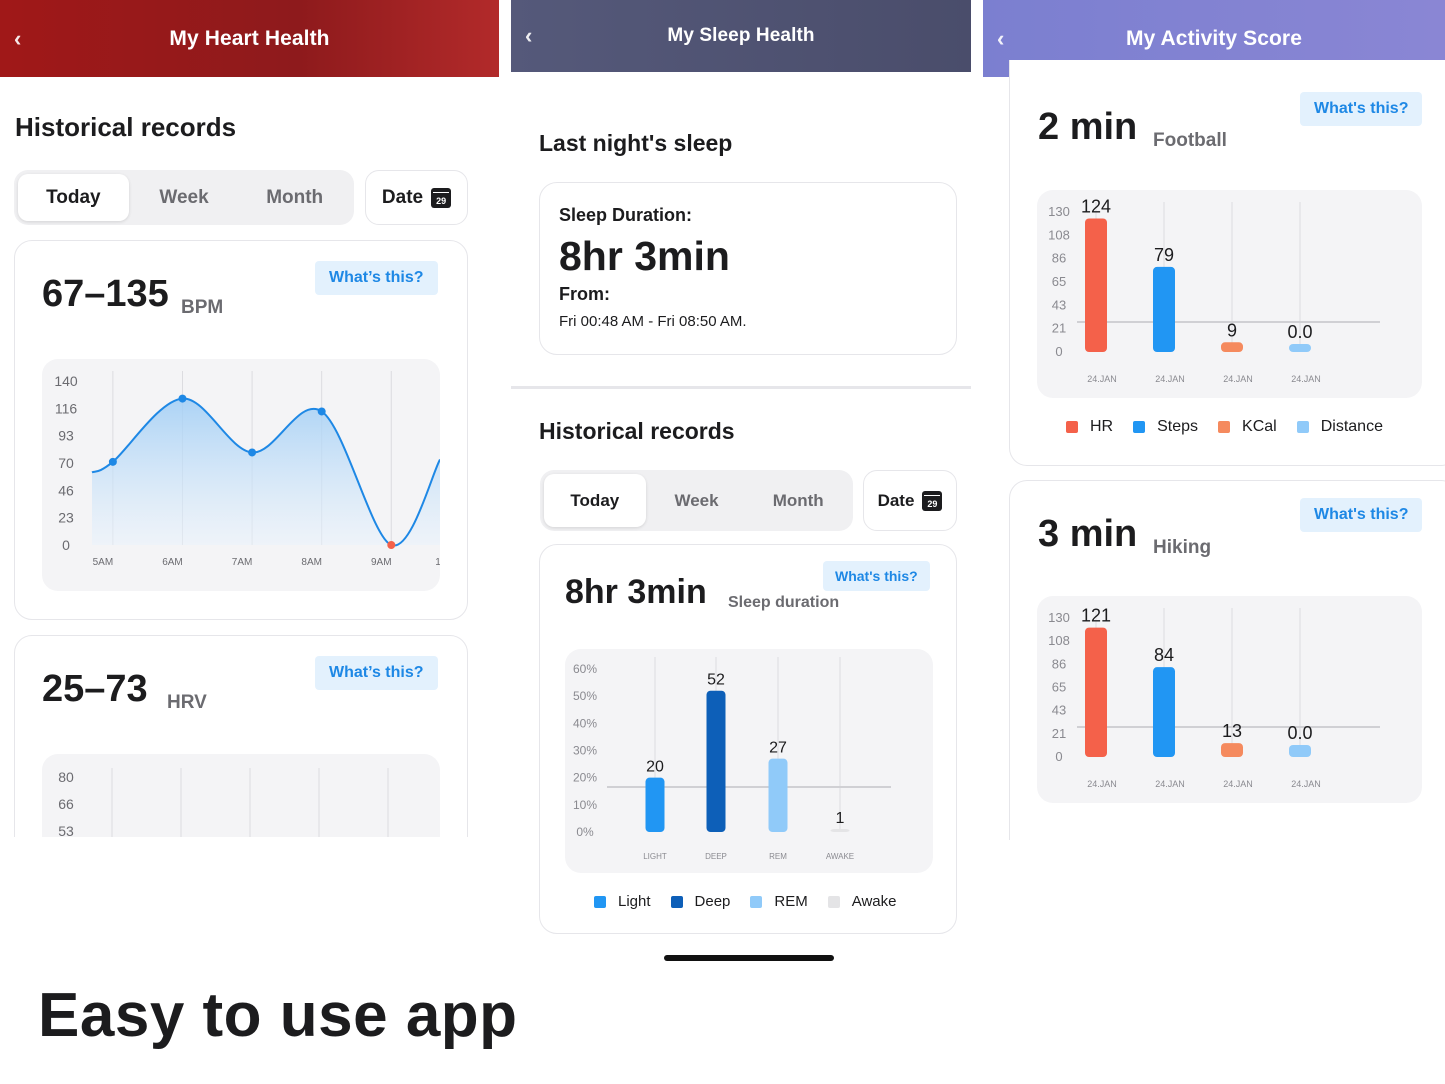 Image resolution: width=1445 pixels, height=1084 pixels. What do you see at coordinates (66, 518) in the screenshot?
I see `y-tick-label: 23` at bounding box center [66, 518].